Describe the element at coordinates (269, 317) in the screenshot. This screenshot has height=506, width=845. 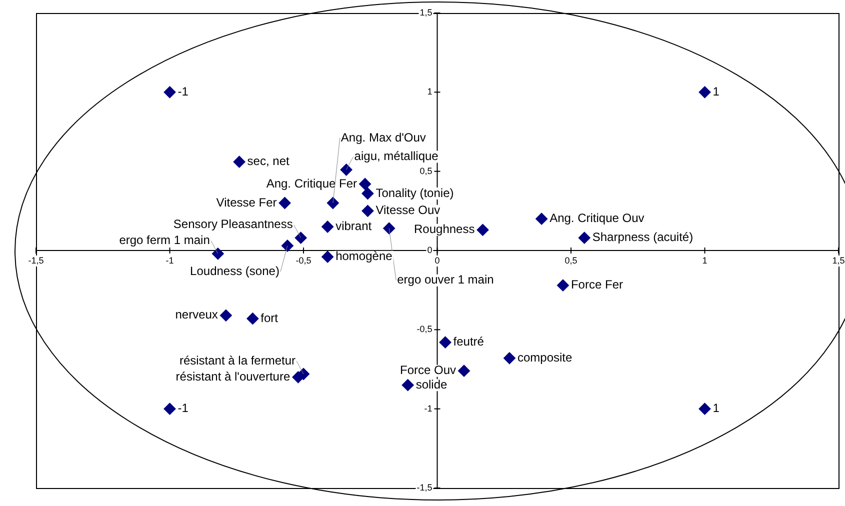
I see `annotation: fort` at that location.